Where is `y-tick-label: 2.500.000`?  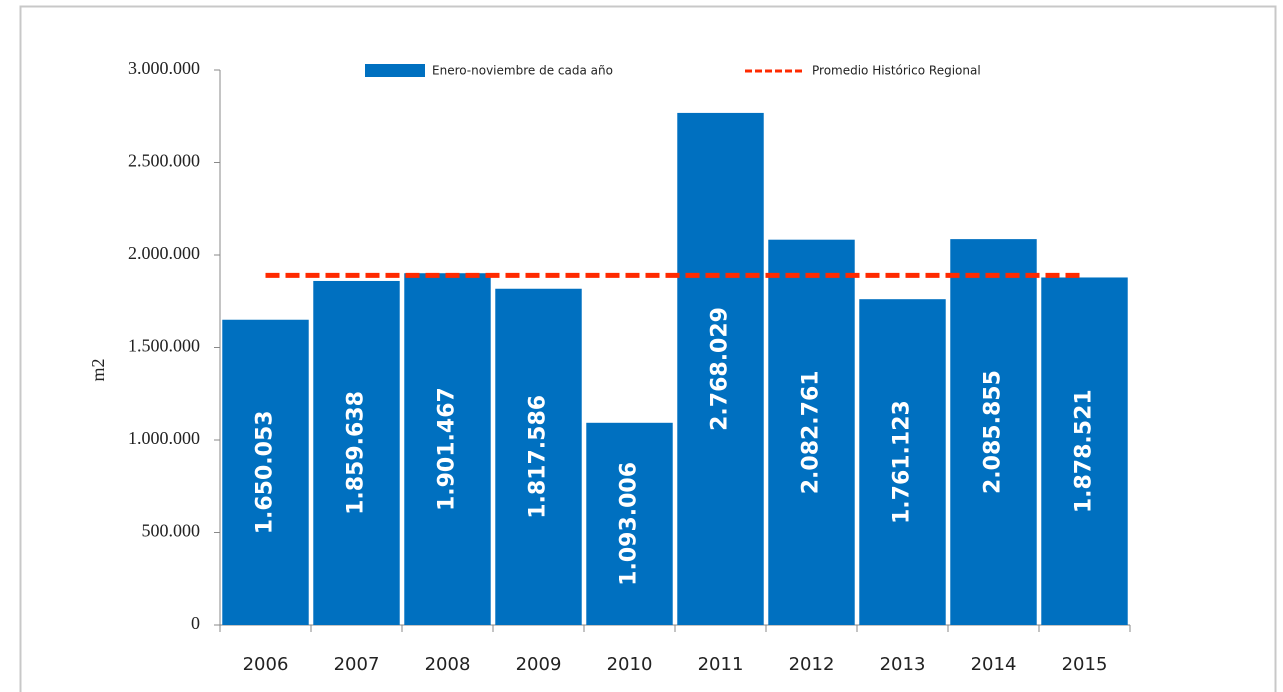 y-tick-label: 2.500.000 is located at coordinates (164, 161).